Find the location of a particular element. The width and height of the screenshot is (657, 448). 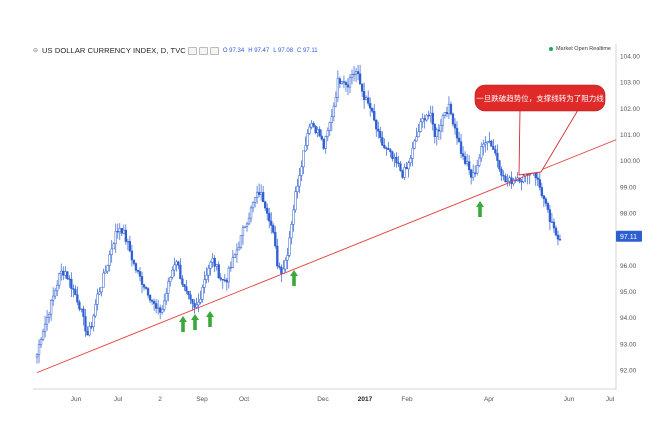

indicator-toggle-icon is located at coordinates (192, 50).